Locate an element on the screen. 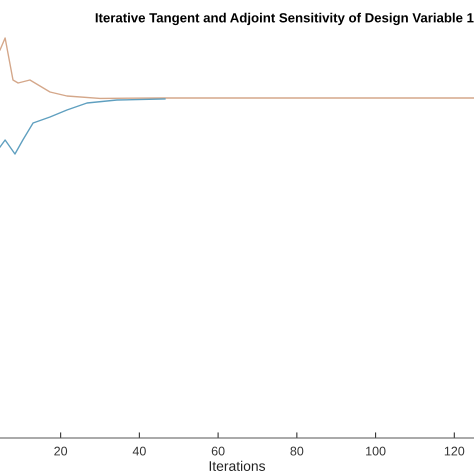 Image resolution: width=474 pixels, height=474 pixels. x-tick-label: 80 is located at coordinates (297, 451).